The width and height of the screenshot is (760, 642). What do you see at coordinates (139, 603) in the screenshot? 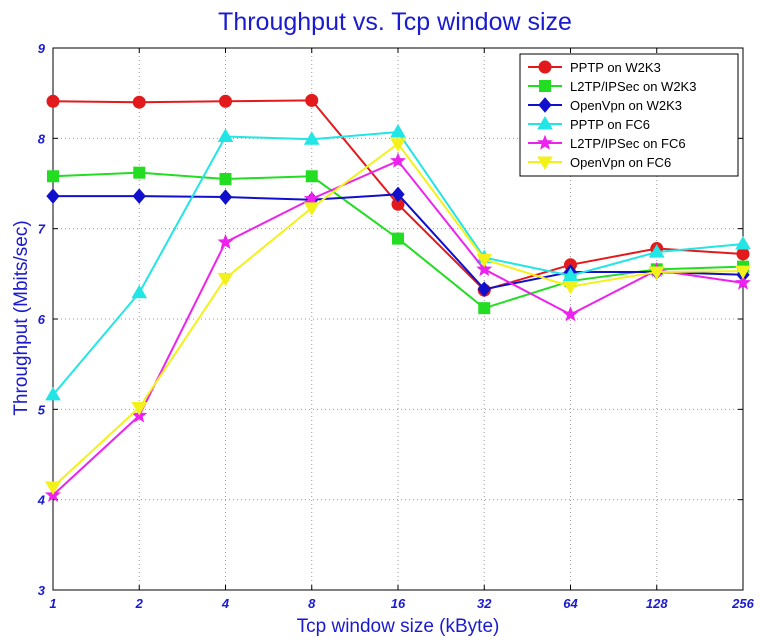
I see `x-tick-label: 2` at bounding box center [139, 603].